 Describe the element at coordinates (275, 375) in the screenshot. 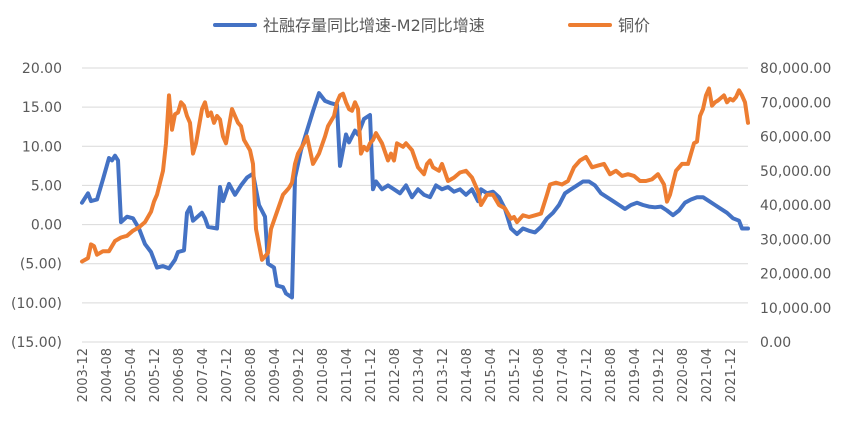

I see `x-tick-label: 2009-04` at that location.